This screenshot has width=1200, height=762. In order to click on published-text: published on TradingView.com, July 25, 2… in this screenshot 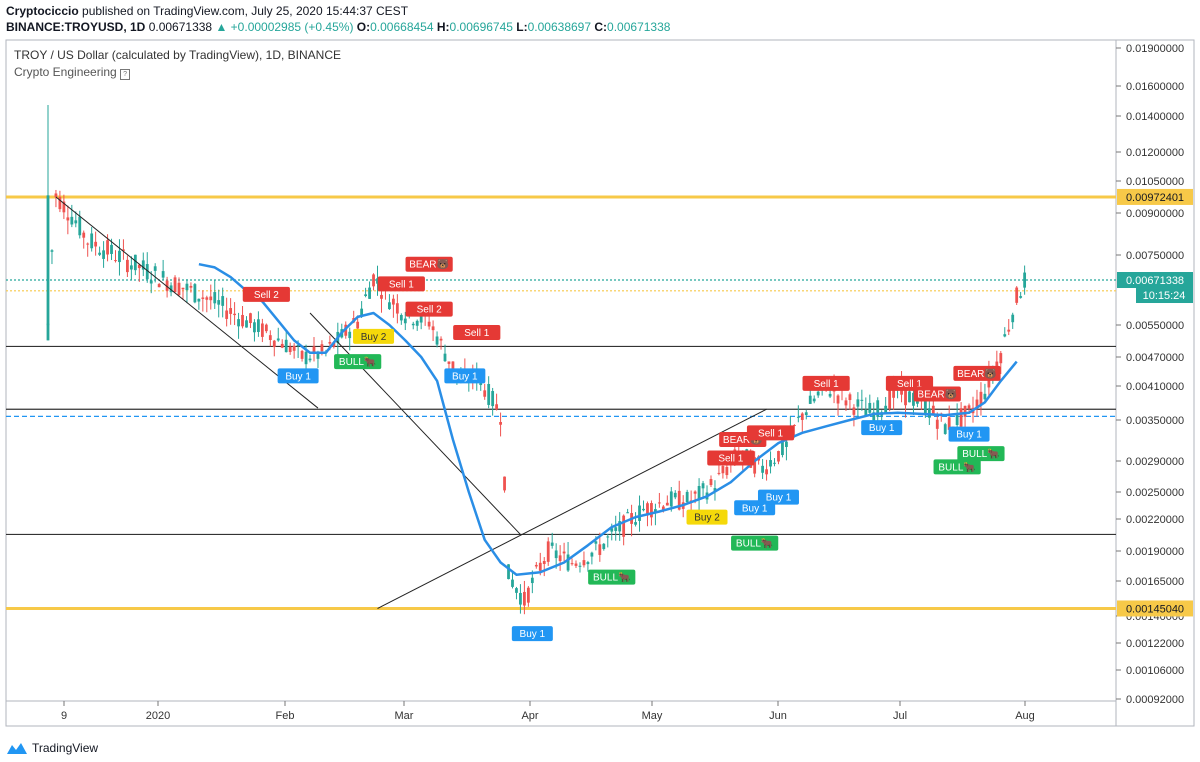, I will do `click(245, 11)`.